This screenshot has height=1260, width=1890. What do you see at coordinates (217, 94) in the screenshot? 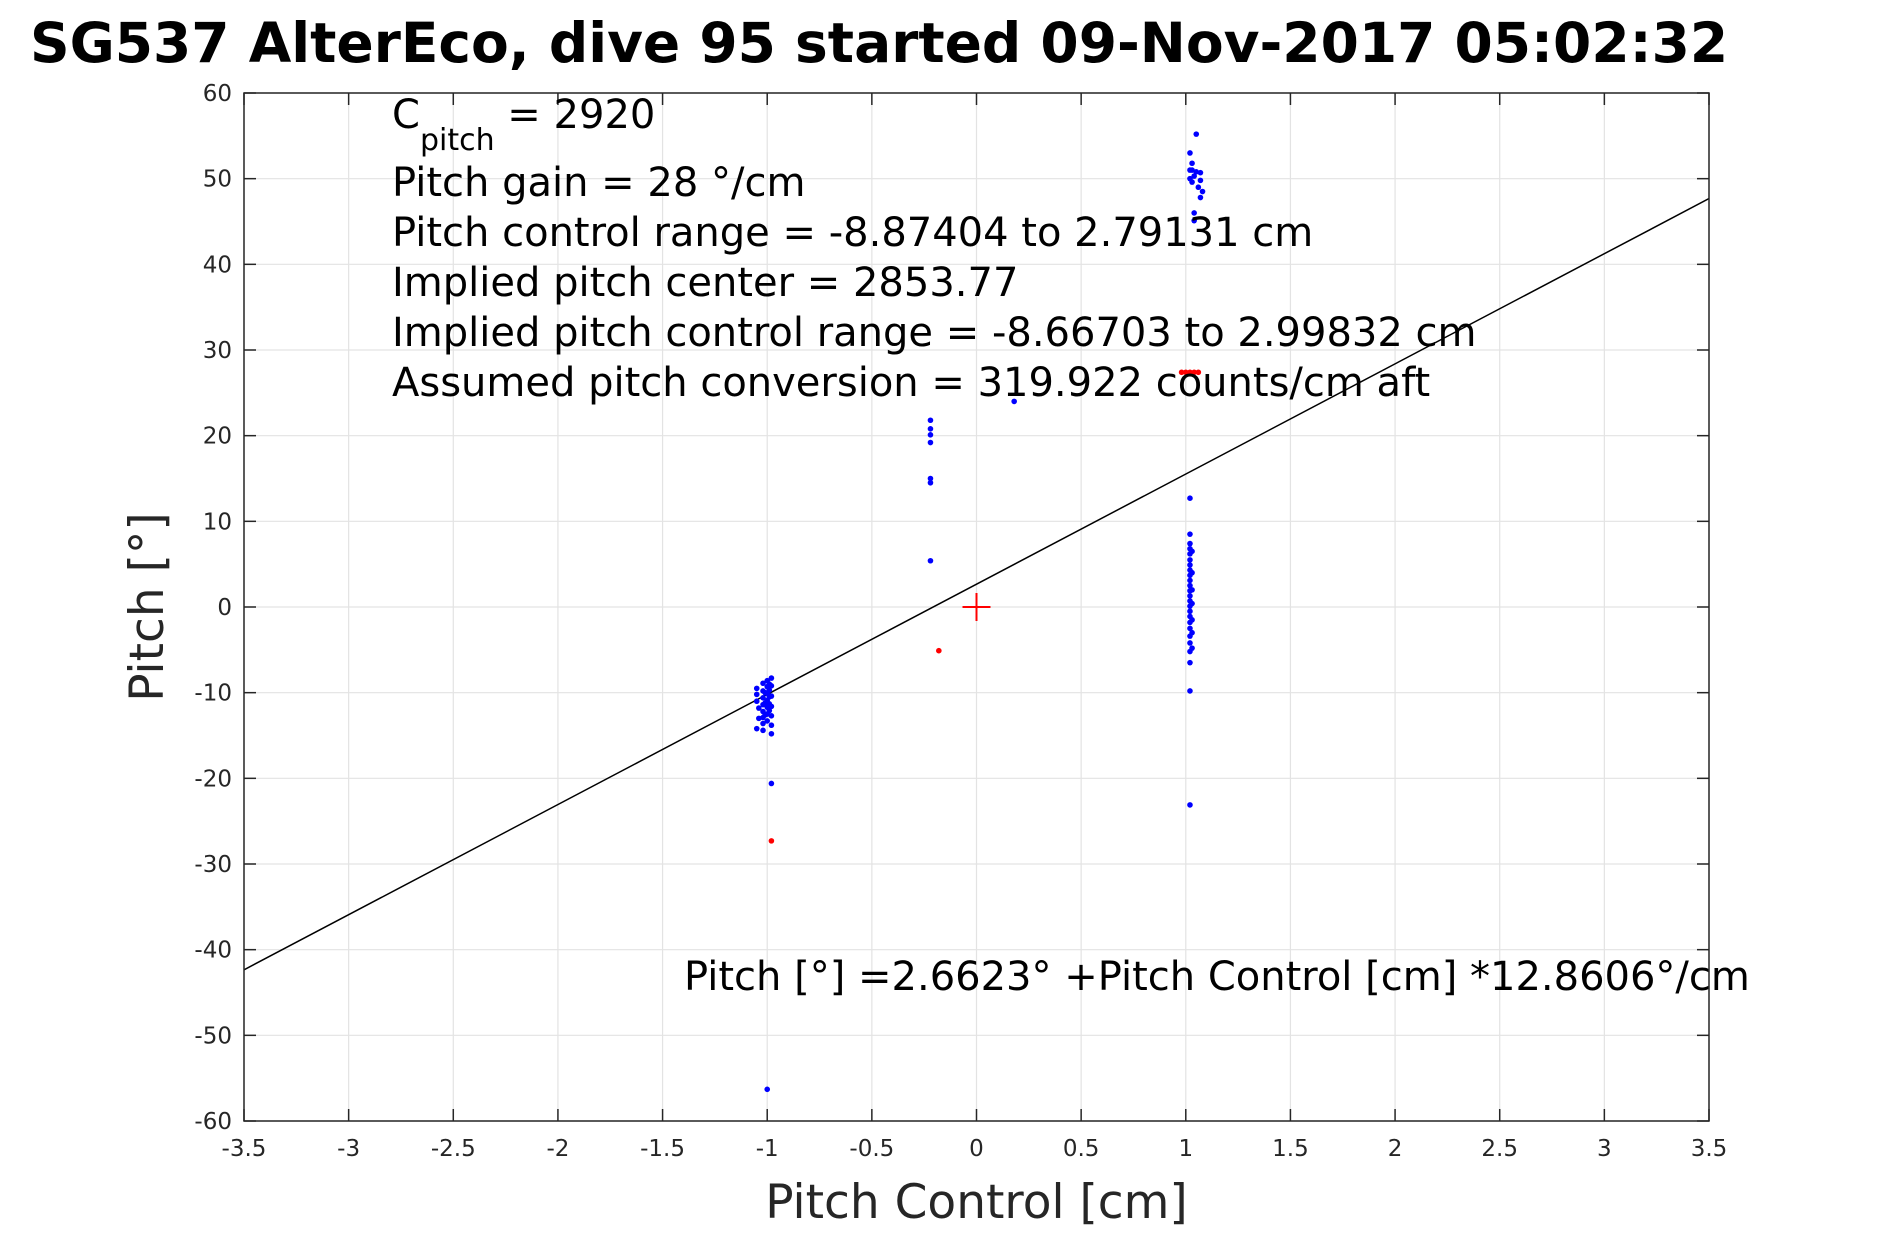
I see `y-tick-label: 60` at bounding box center [217, 94].